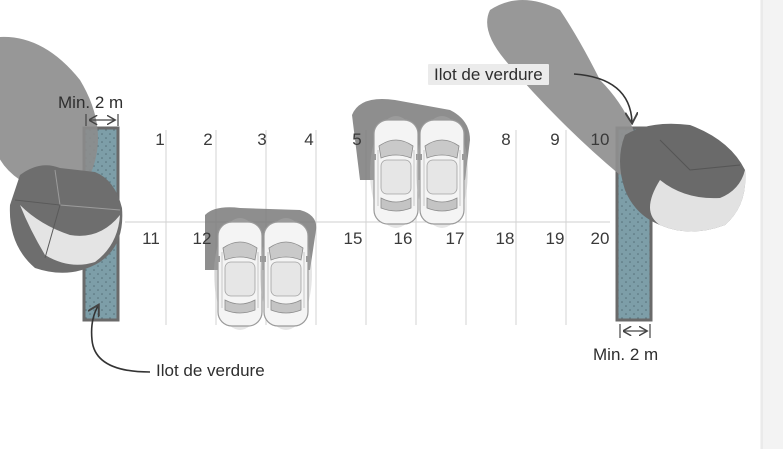 The image size is (783, 449). I want to click on space-number: 18, so click(505, 238).